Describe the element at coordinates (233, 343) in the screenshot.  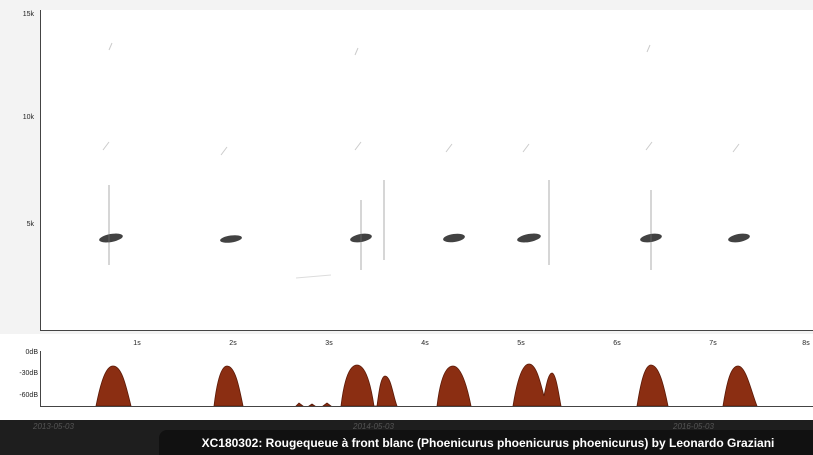
I see `x-tick-2s: 2s` at that location.